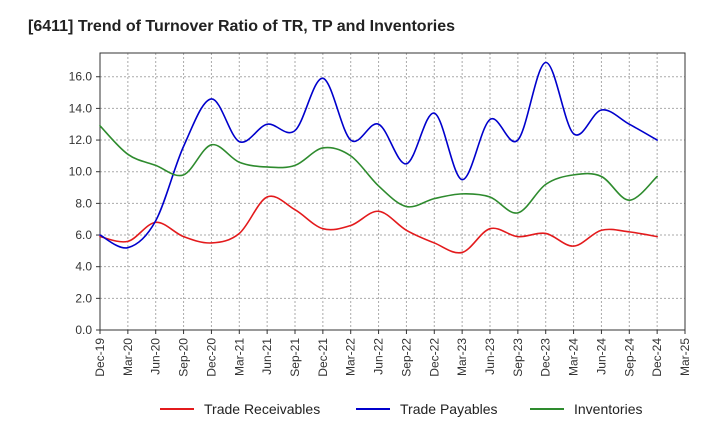 The image size is (720, 440). What do you see at coordinates (490, 356) in the screenshot?
I see `x-tick-label: Jun-23` at bounding box center [490, 356].